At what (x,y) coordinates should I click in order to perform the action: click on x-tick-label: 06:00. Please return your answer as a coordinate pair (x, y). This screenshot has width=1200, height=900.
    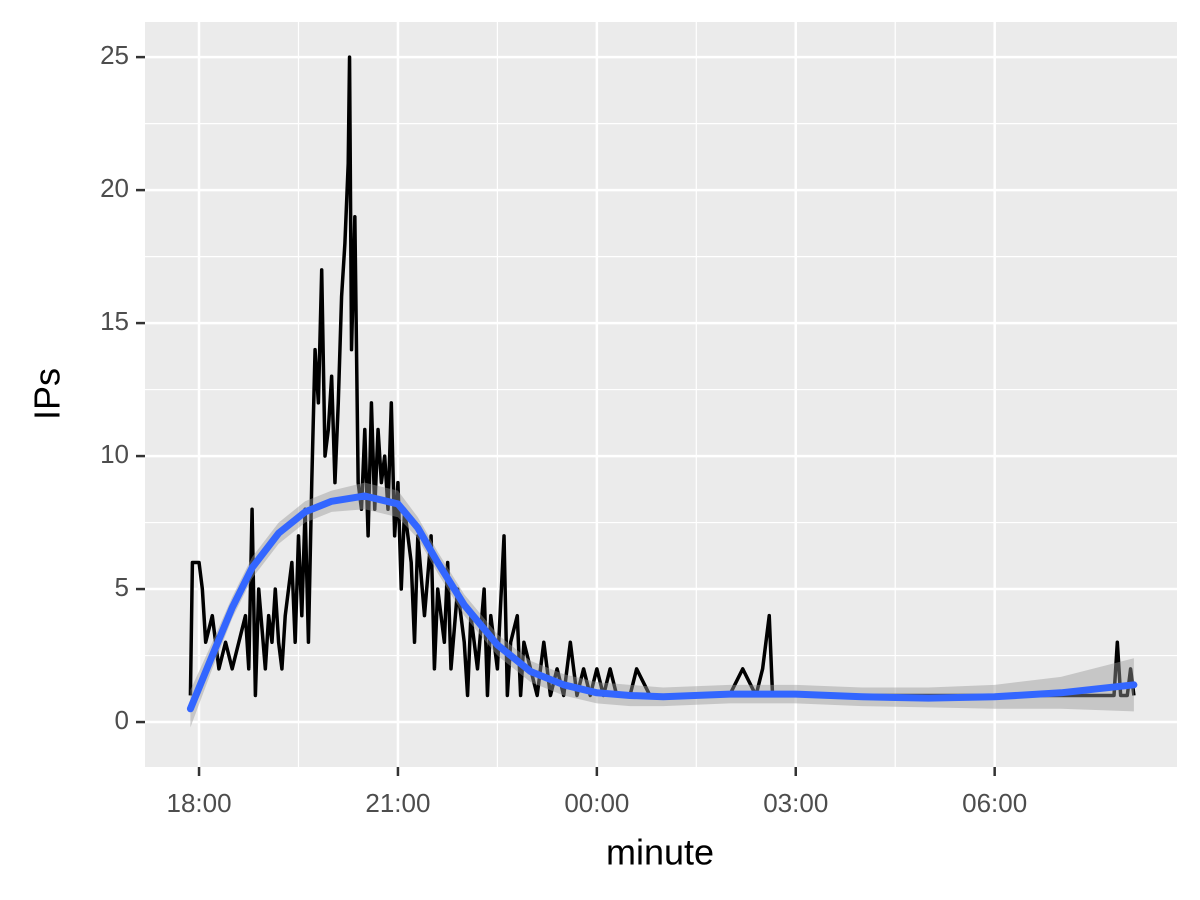
    Looking at the image, I should click on (994, 803).